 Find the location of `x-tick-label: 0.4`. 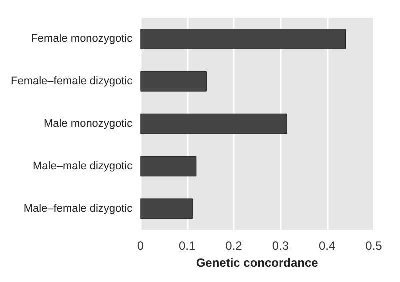

x-tick-label: 0.4 is located at coordinates (327, 246).